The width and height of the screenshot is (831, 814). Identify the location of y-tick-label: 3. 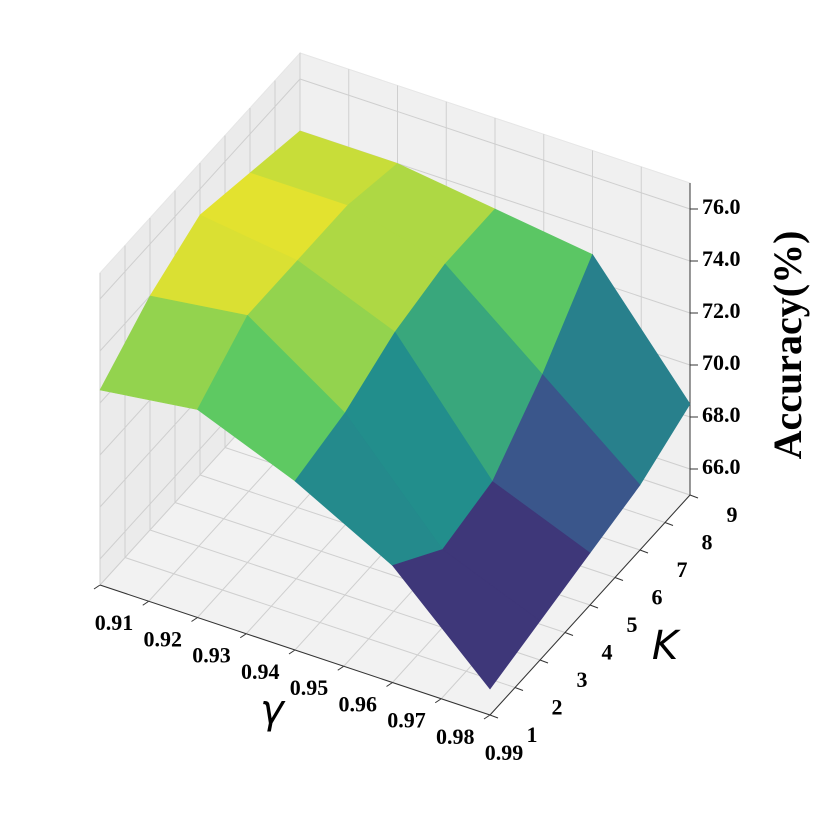
(582, 679).